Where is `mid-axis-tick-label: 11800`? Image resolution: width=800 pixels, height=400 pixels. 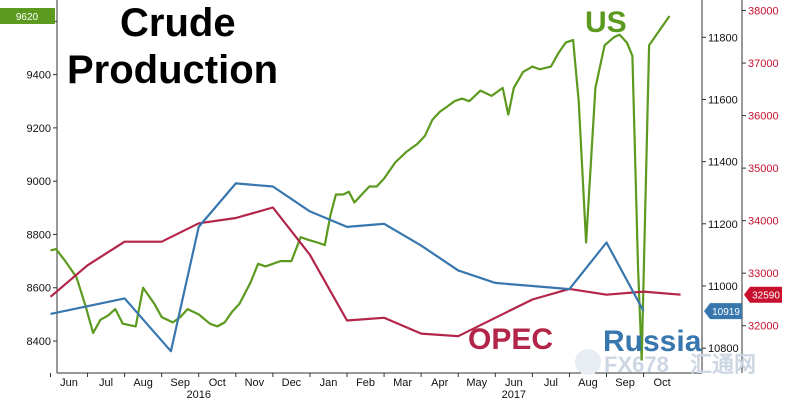
mid-axis-tick-label: 11800 is located at coordinates (723, 38).